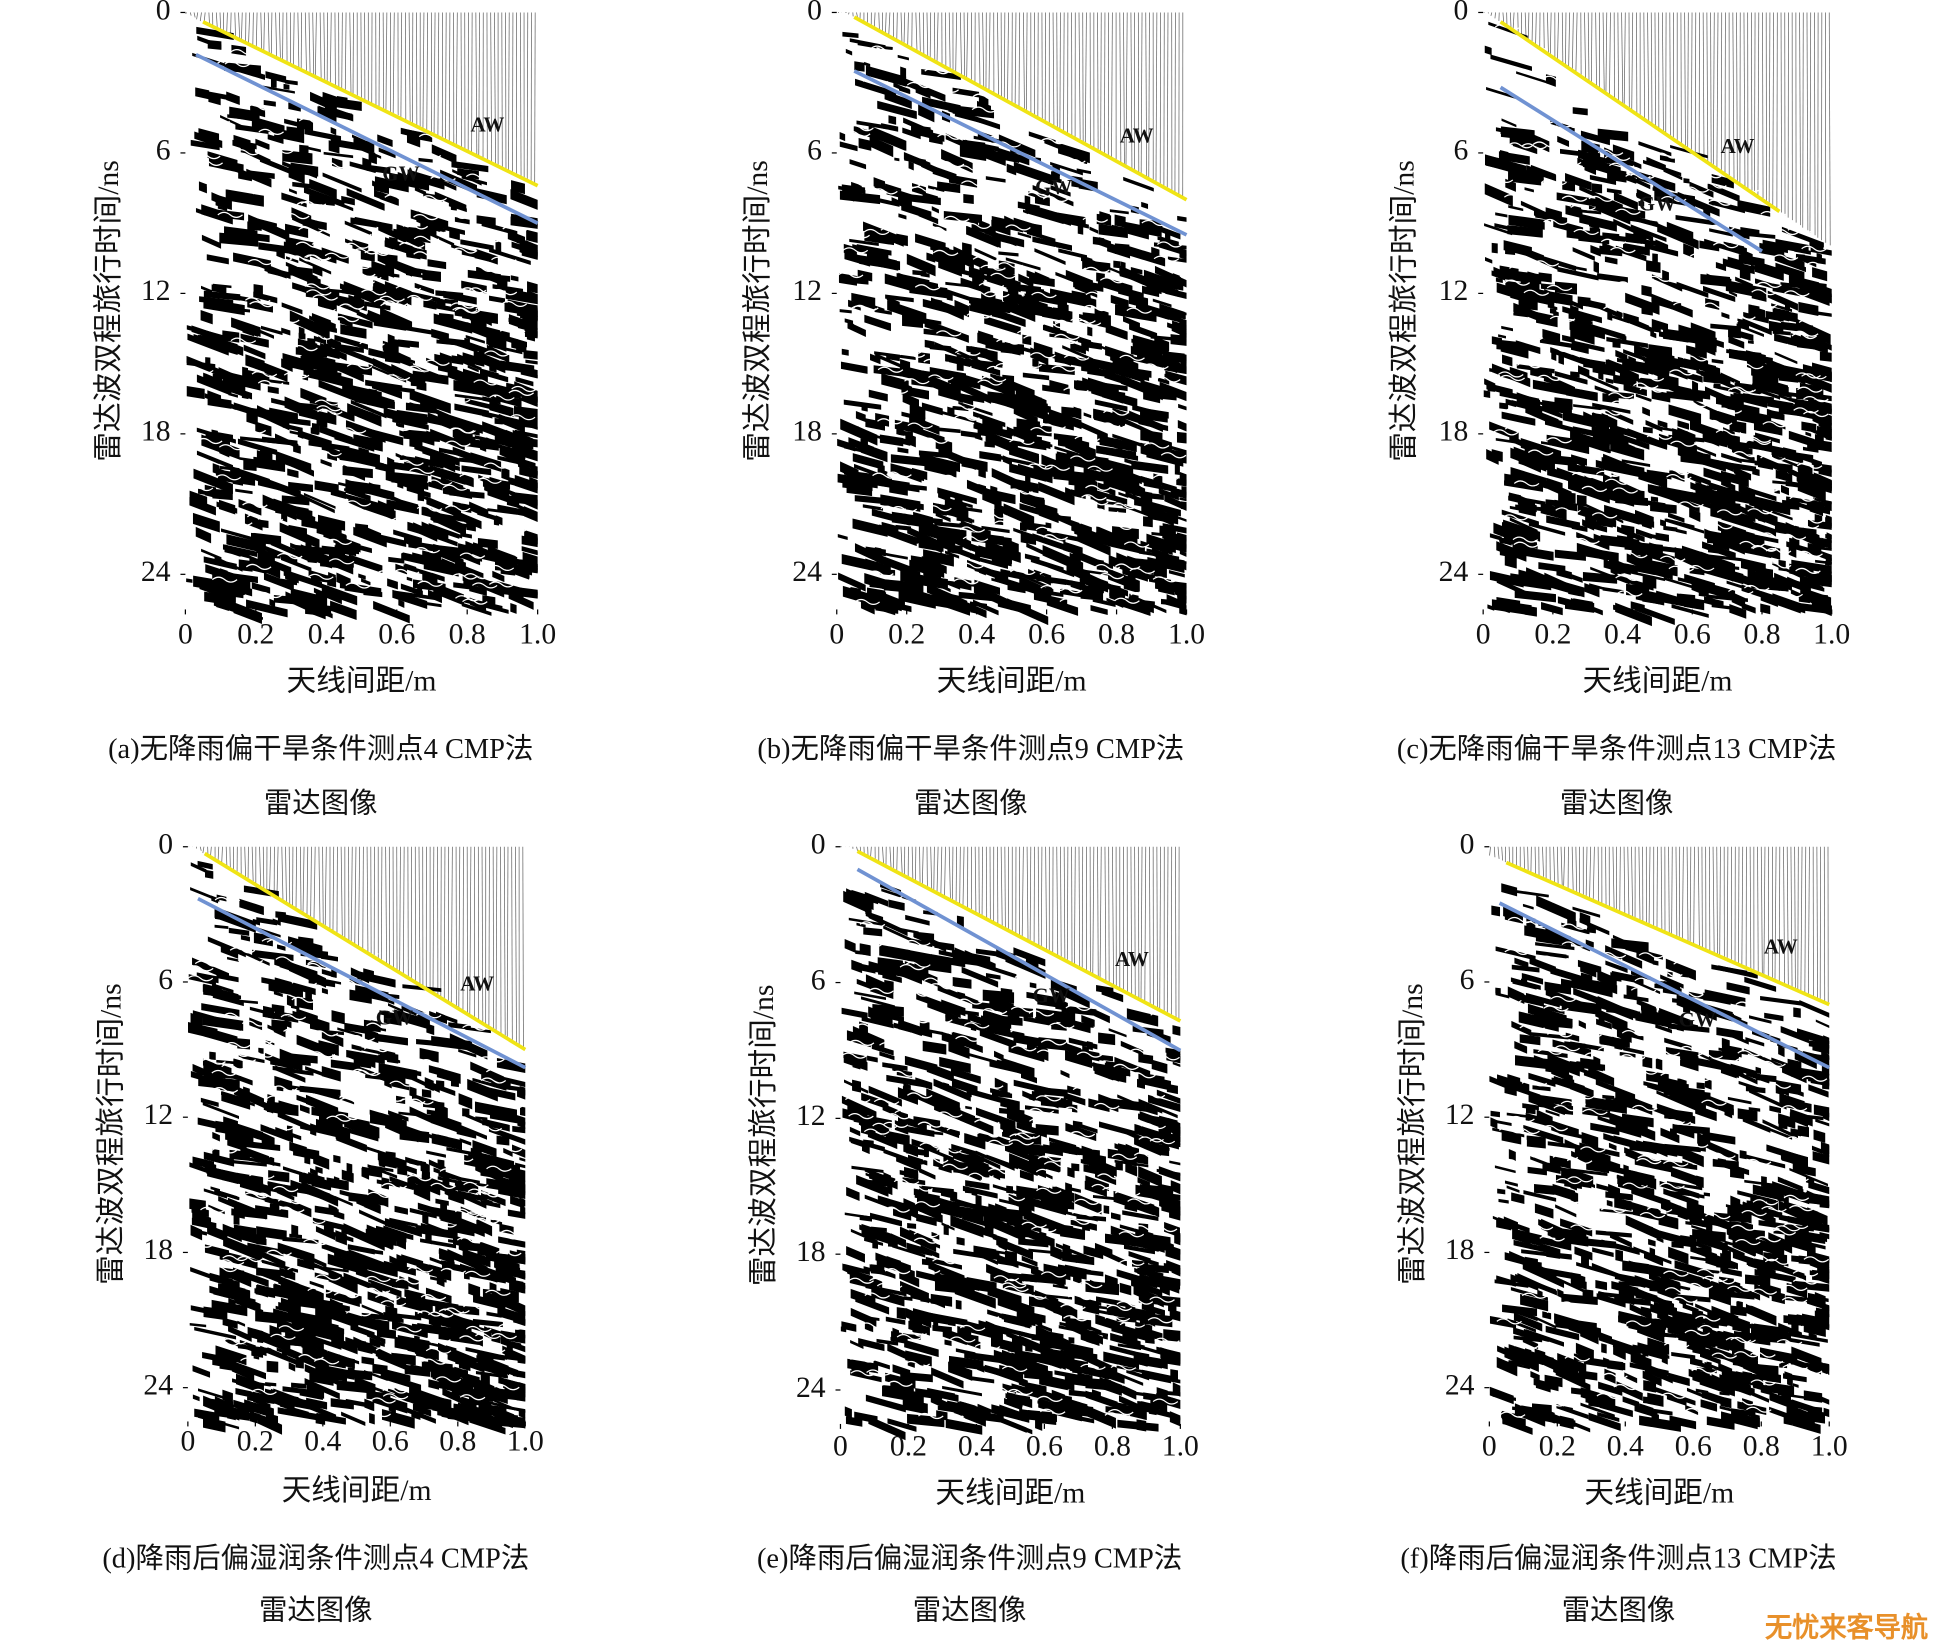 This screenshot has height=1649, width=1938. I want to click on x-tick-label: 0.8, so click(1761, 634).